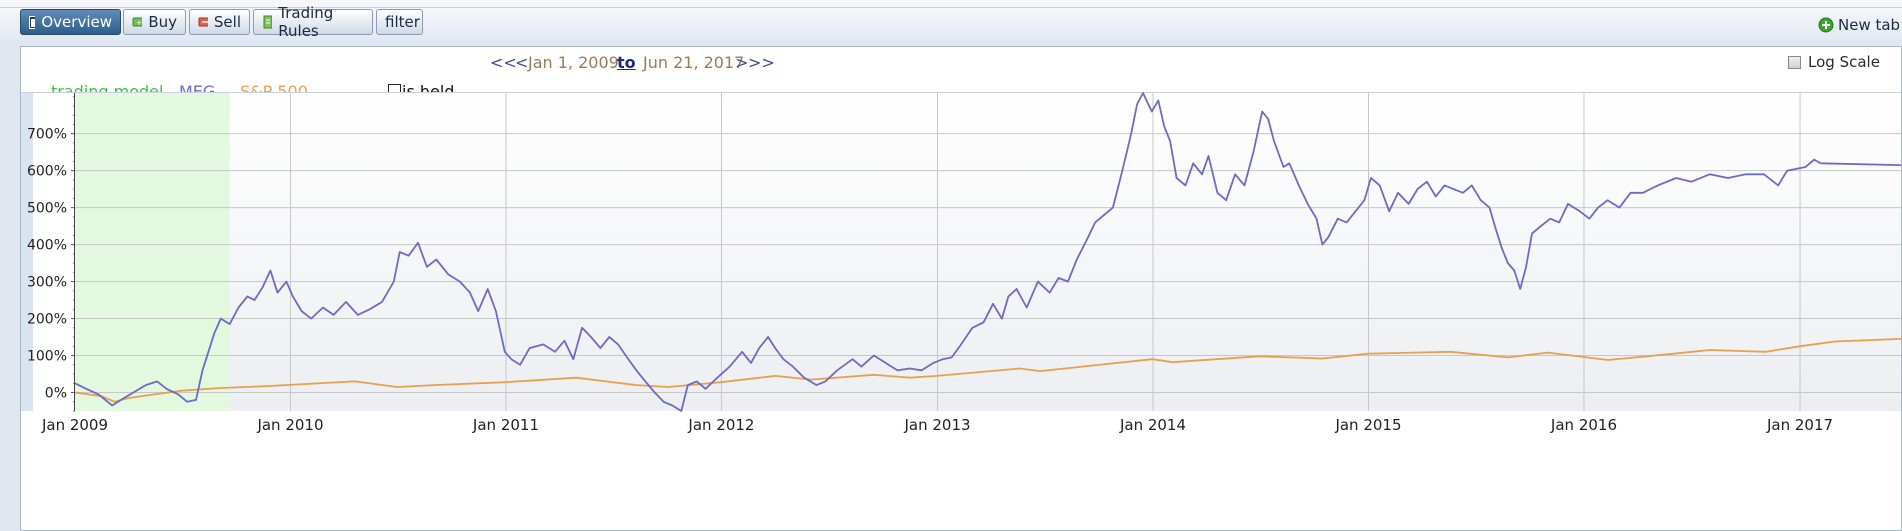 This screenshot has height=531, width=1902. What do you see at coordinates (76, 22) in the screenshot?
I see `tab-label: Overview` at bounding box center [76, 22].